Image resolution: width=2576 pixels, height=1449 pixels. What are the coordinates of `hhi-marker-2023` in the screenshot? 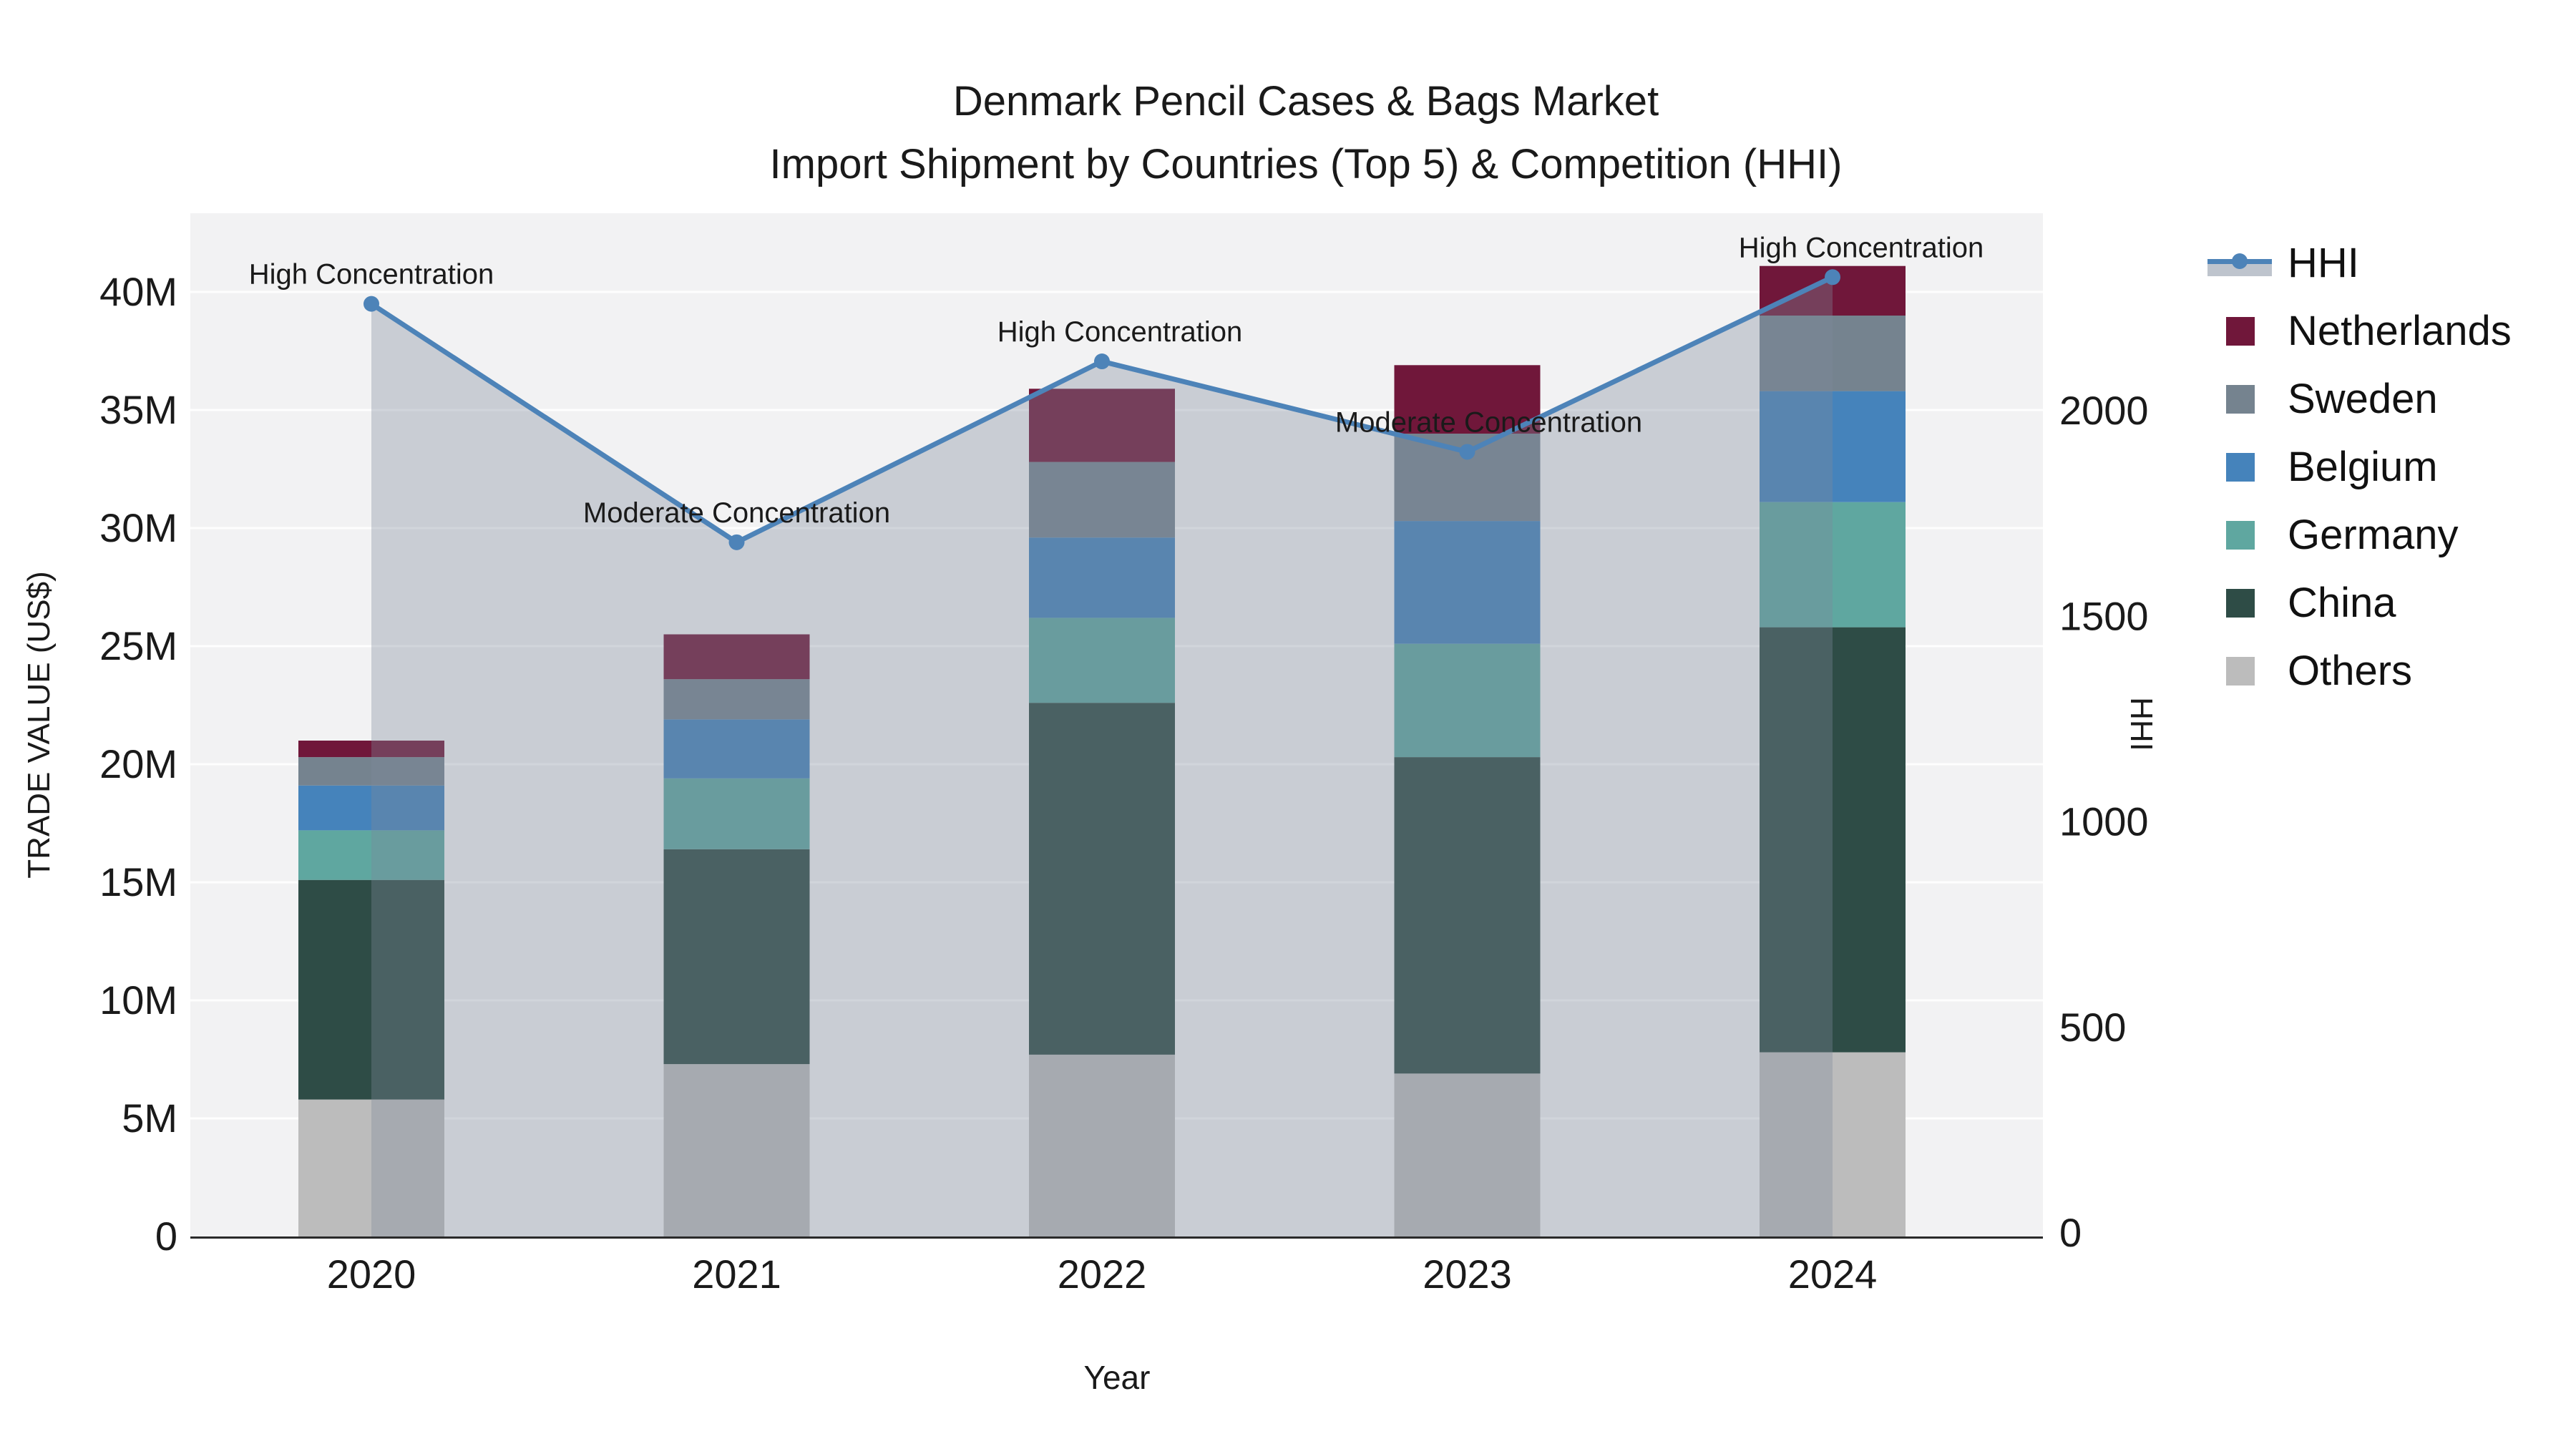 It's located at (1467, 452).